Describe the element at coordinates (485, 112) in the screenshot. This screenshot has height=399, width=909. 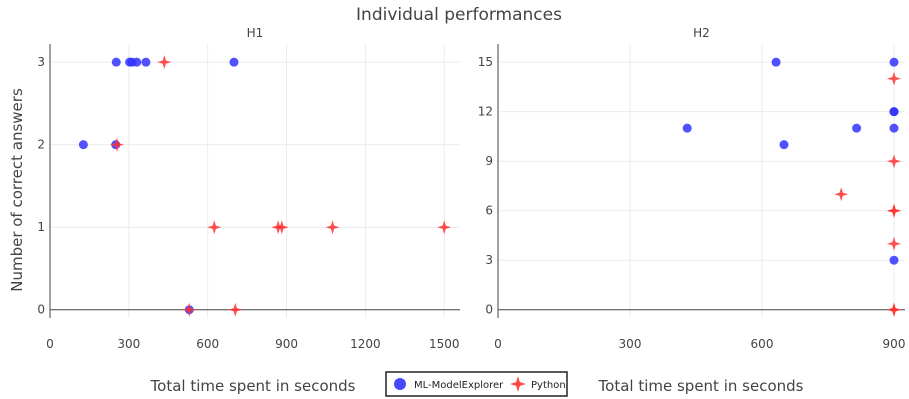
I see `y-tick-label: 12` at that location.